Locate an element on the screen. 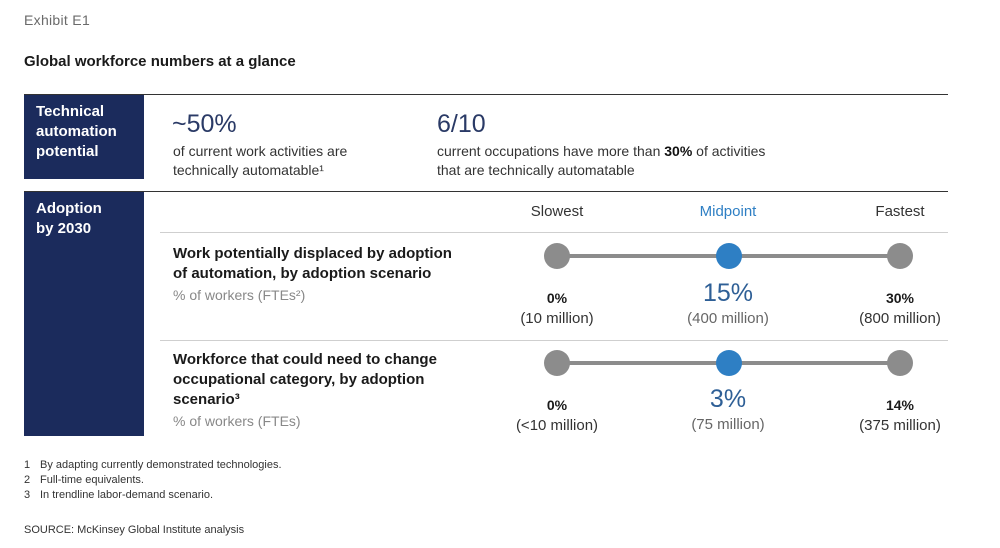  value-count: (800 million) is located at coordinates (900, 318).